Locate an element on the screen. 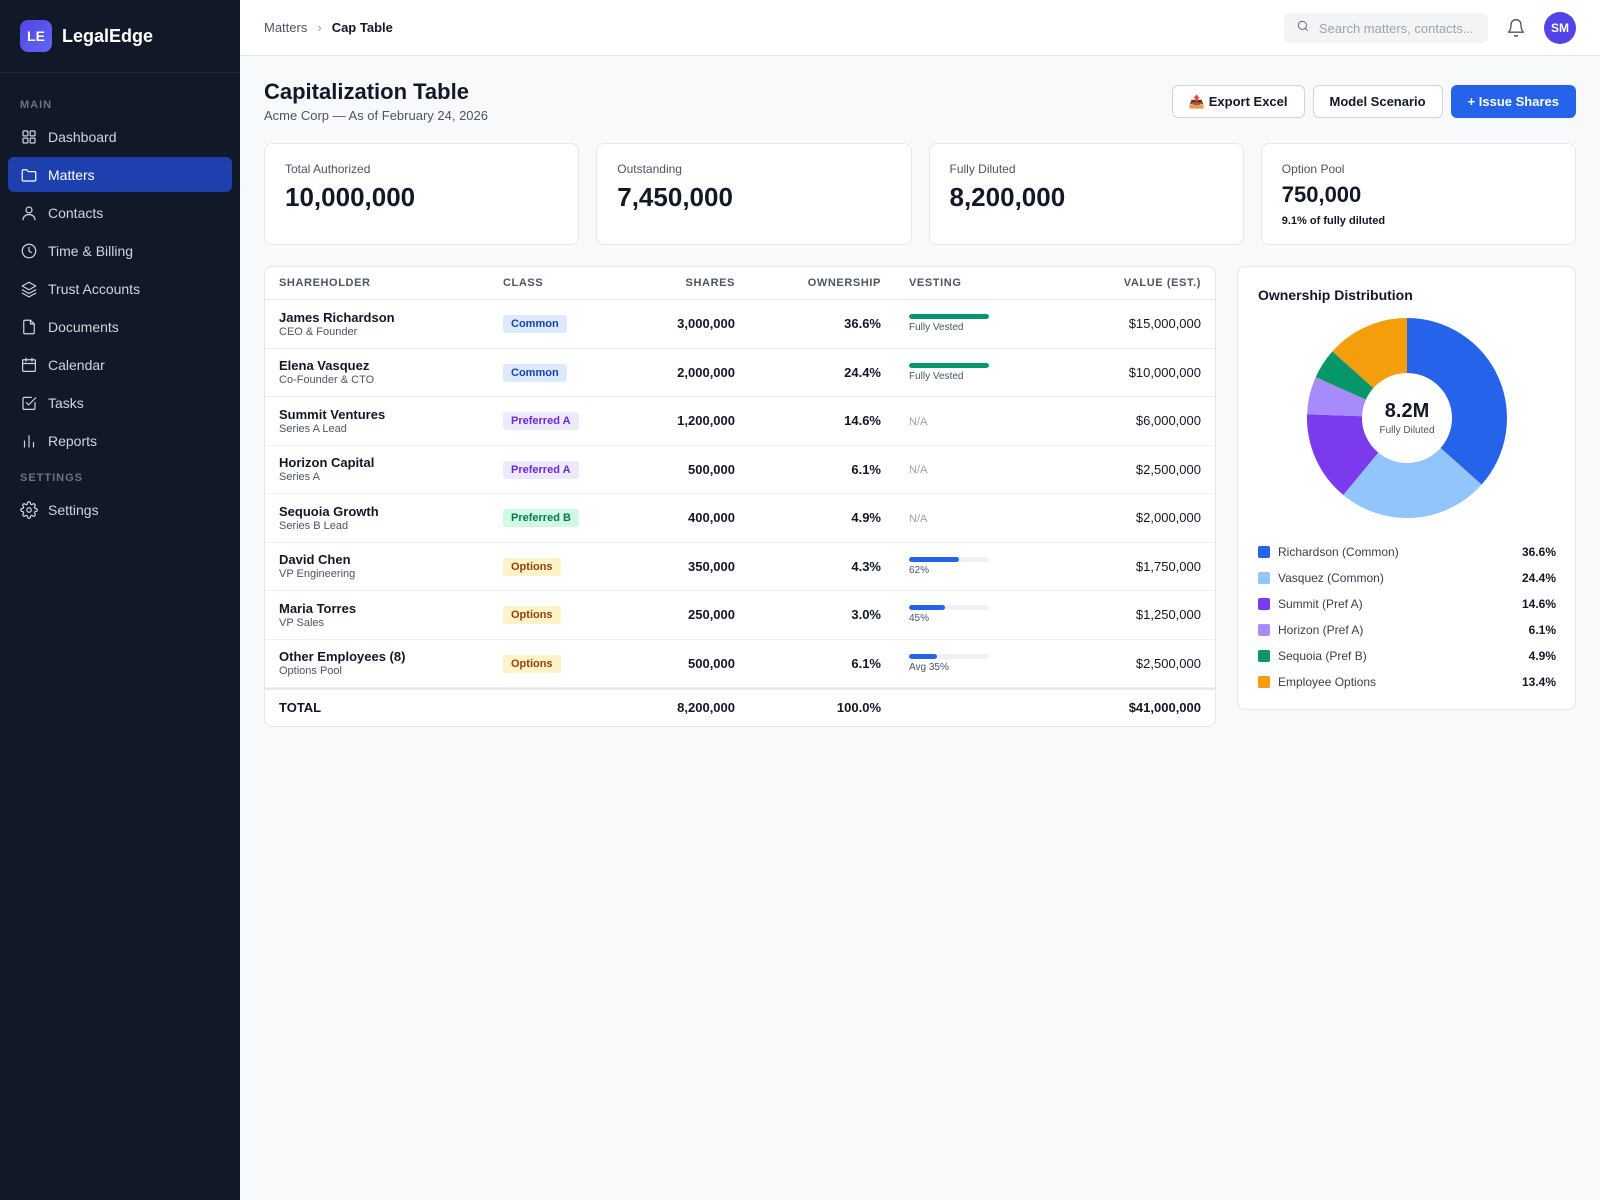  shareholder-cell: Elena Vasquez Co-Founder & CTO is located at coordinates (377, 372).